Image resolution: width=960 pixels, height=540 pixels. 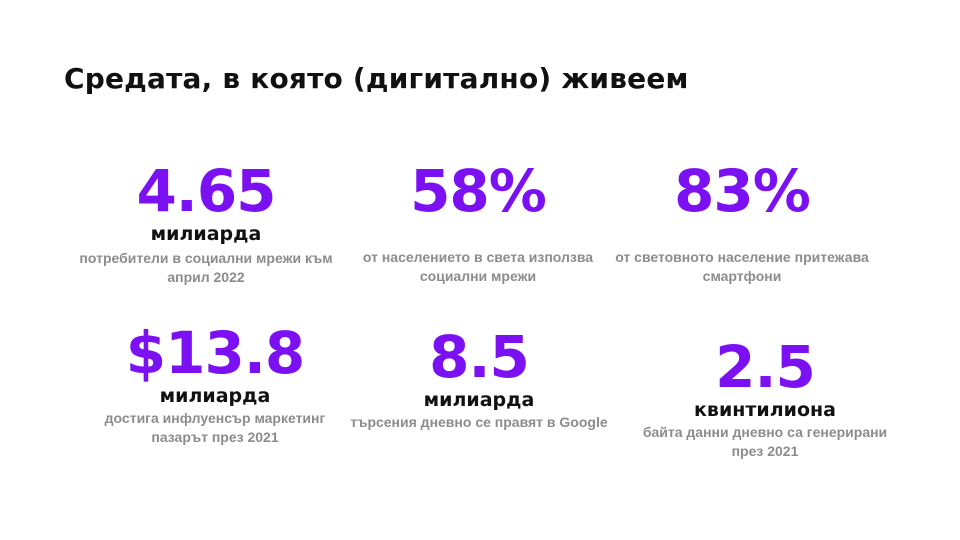 What do you see at coordinates (765, 410) in the screenshot?
I see `stat-unit: квинтилиона` at bounding box center [765, 410].